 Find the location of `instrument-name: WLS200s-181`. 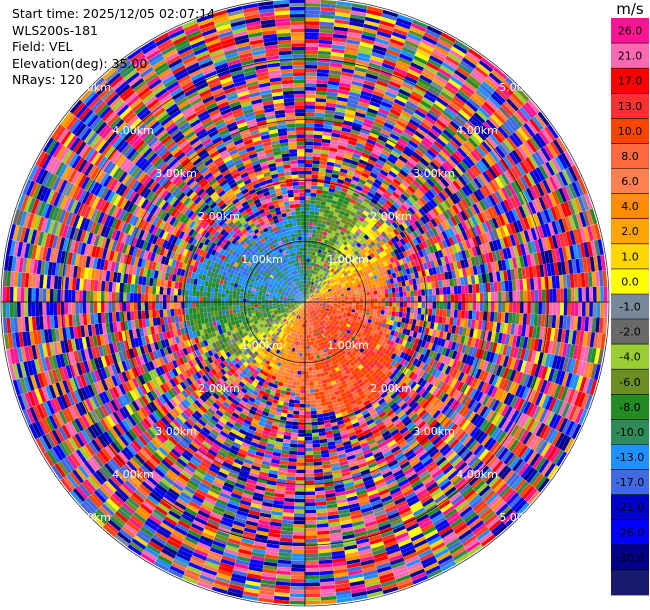

instrument-name: WLS200s-181 is located at coordinates (55, 30).